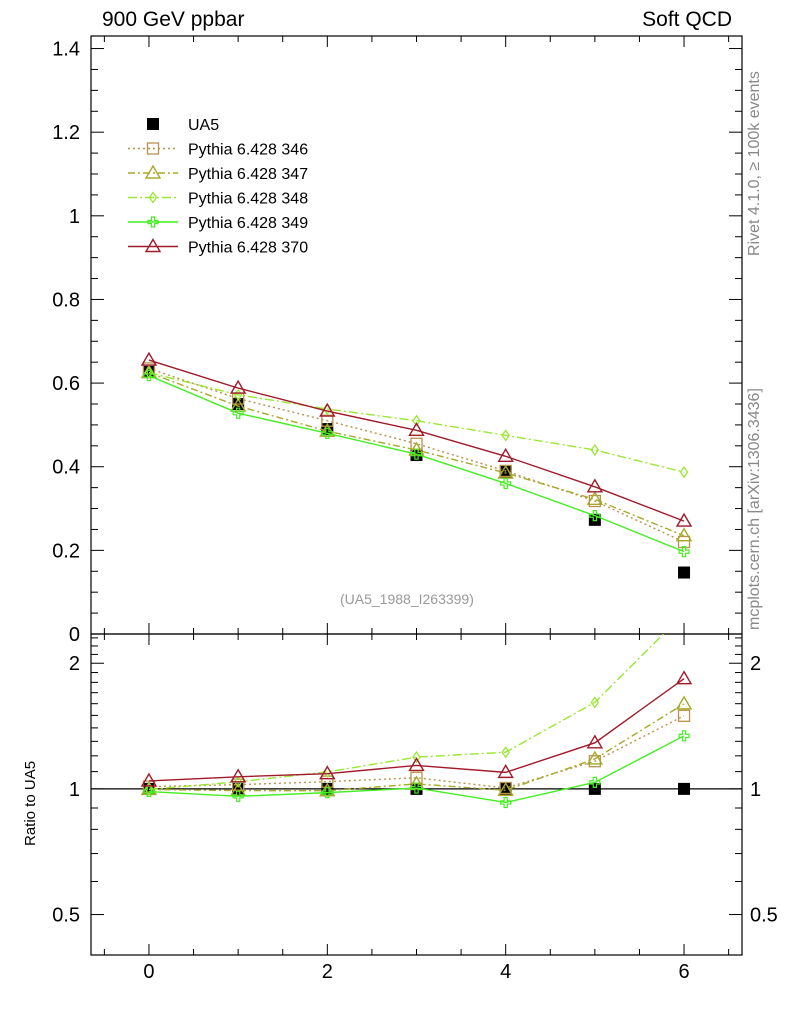 The image size is (786, 1024). Describe the element at coordinates (66, 551) in the screenshot. I see `y-tick-label: 0.2` at that location.